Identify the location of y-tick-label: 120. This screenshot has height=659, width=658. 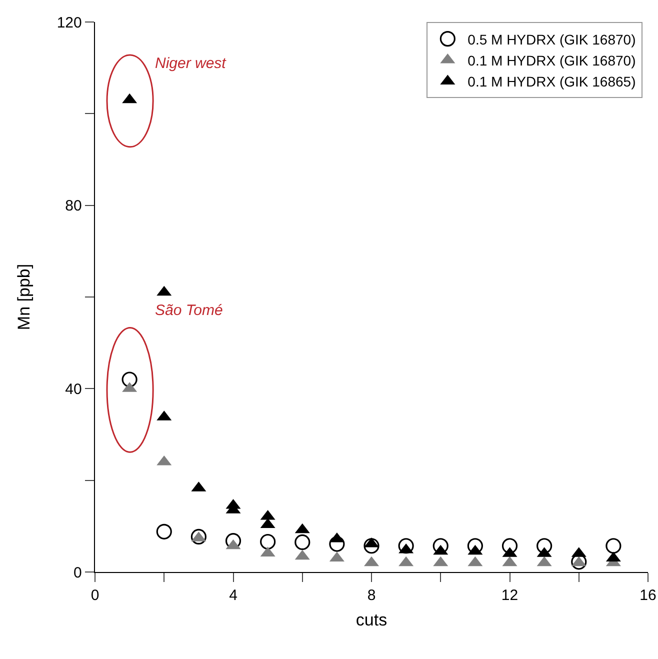
(69, 23).